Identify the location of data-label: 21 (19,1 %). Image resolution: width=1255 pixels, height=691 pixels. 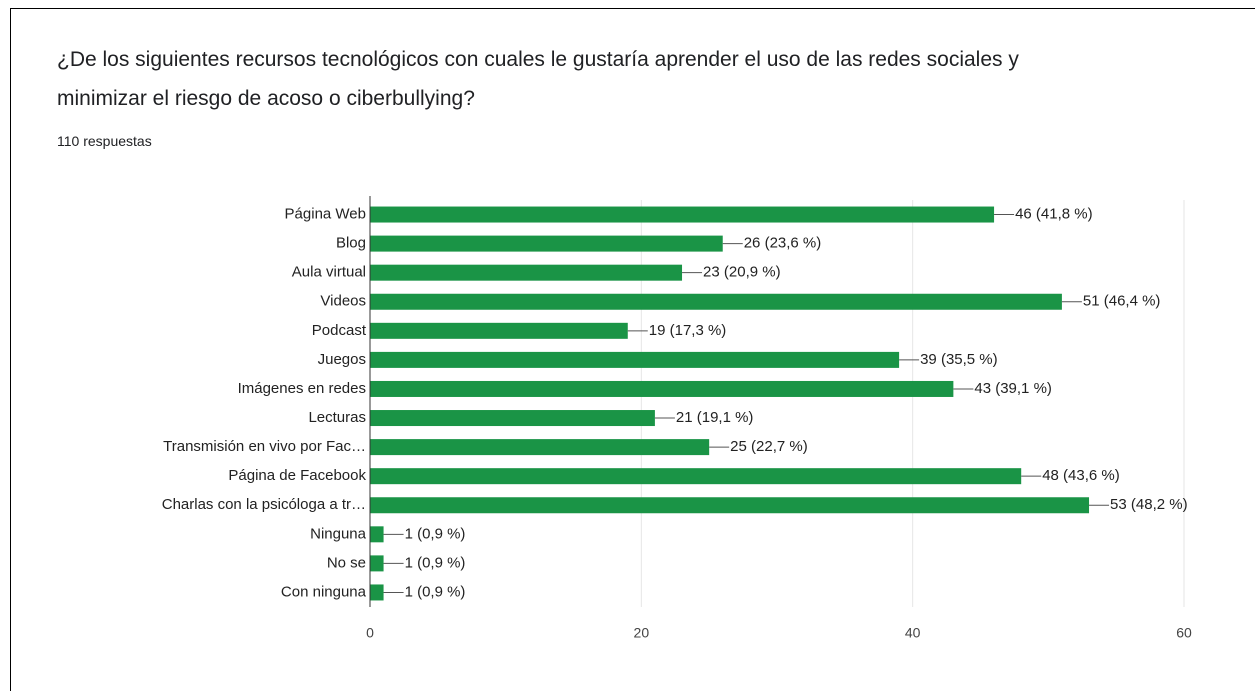
(715, 417).